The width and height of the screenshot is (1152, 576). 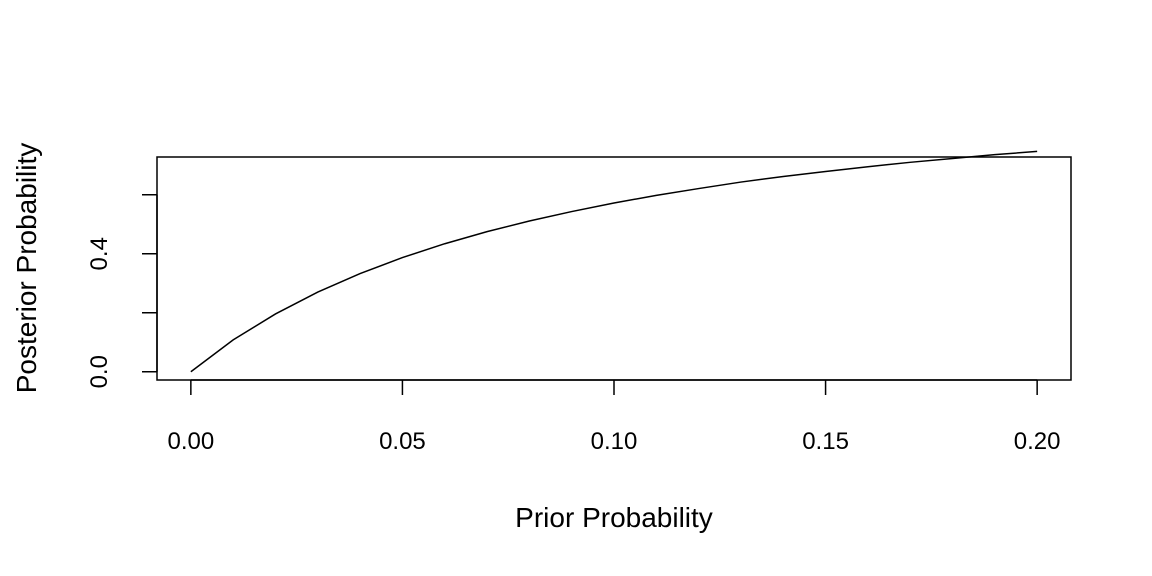 What do you see at coordinates (99, 371) in the screenshot?
I see `y-tick-label: 0.0` at bounding box center [99, 371].